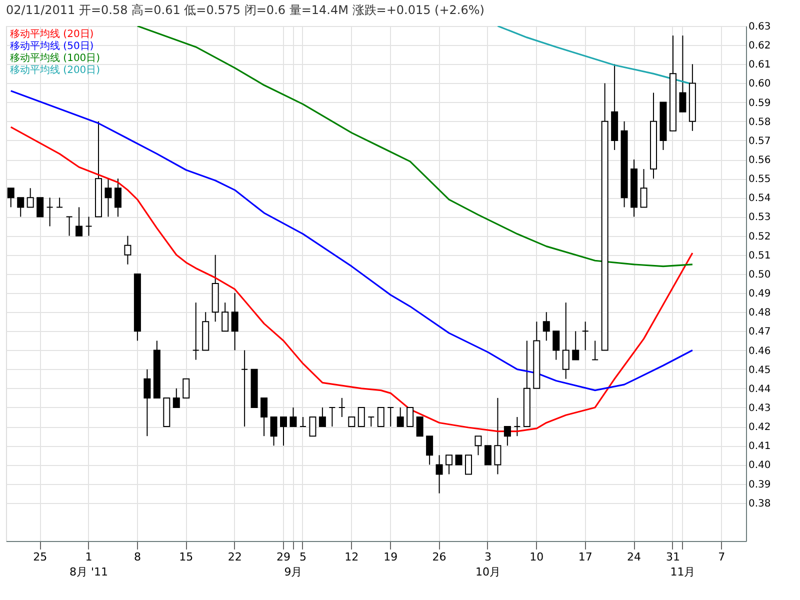 The height and width of the screenshot is (600, 800). I want to click on x-tick-label: 12, so click(351, 557).